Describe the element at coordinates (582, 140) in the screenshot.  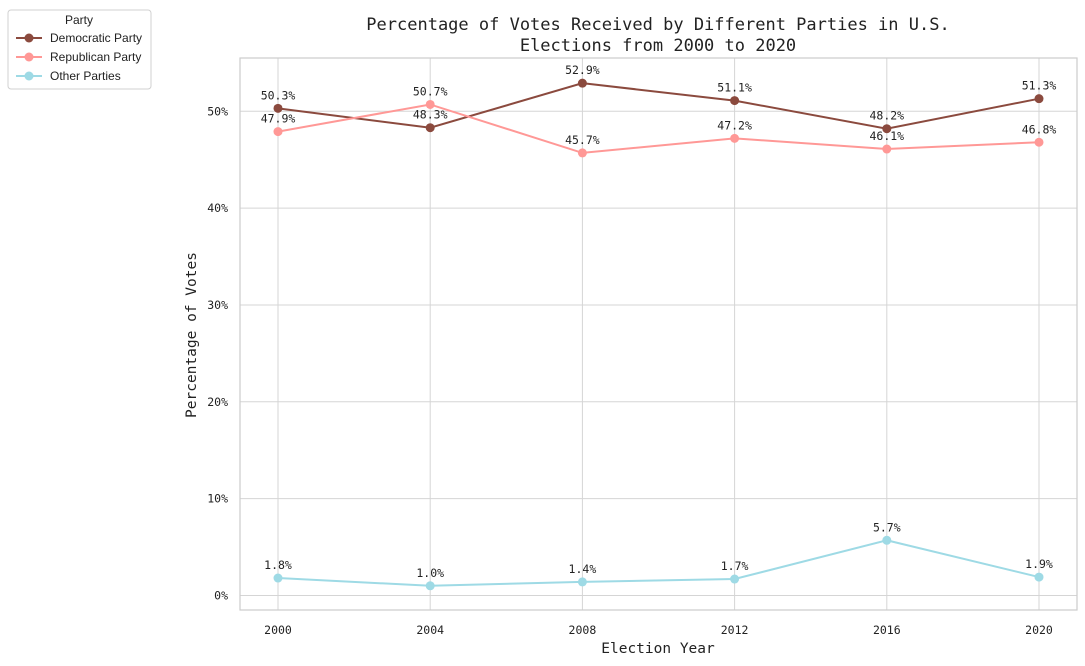
I see `data-label: 45.7%` at that location.